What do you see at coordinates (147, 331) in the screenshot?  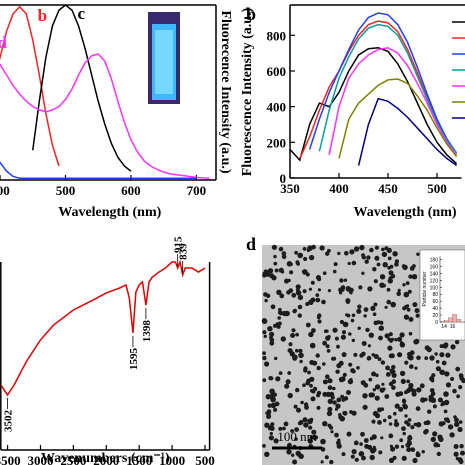 I see `annotation: 1398` at bounding box center [147, 331].